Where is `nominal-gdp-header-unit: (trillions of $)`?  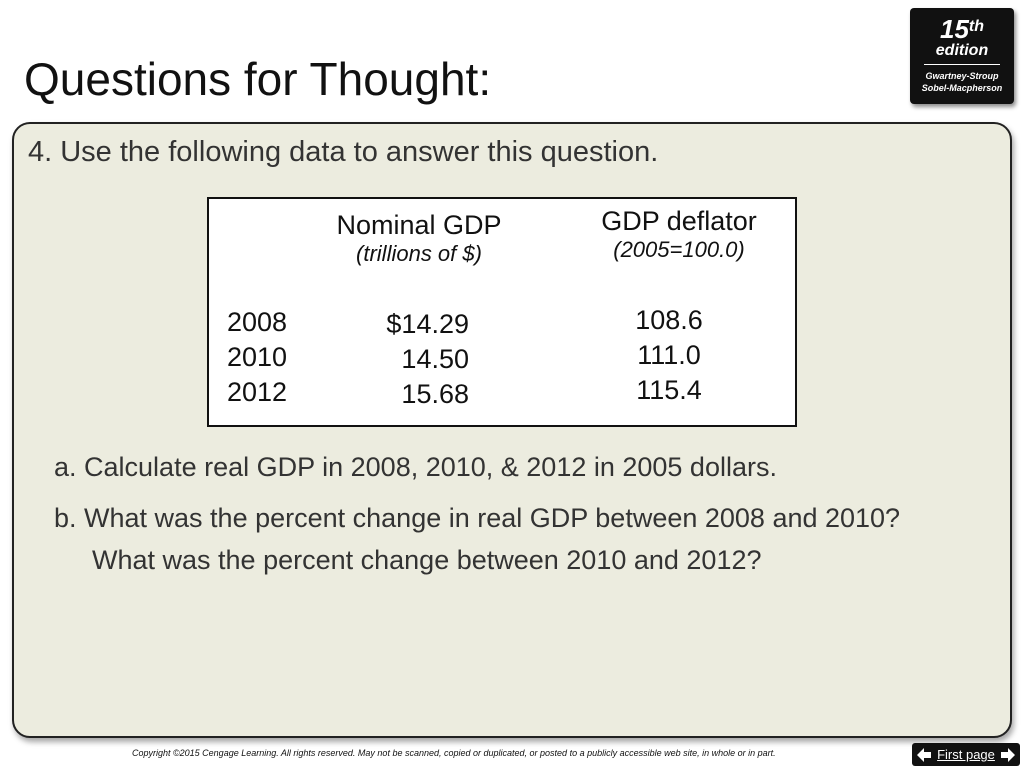
nominal-gdp-header-unit: (trillions of $) is located at coordinates (419, 253).